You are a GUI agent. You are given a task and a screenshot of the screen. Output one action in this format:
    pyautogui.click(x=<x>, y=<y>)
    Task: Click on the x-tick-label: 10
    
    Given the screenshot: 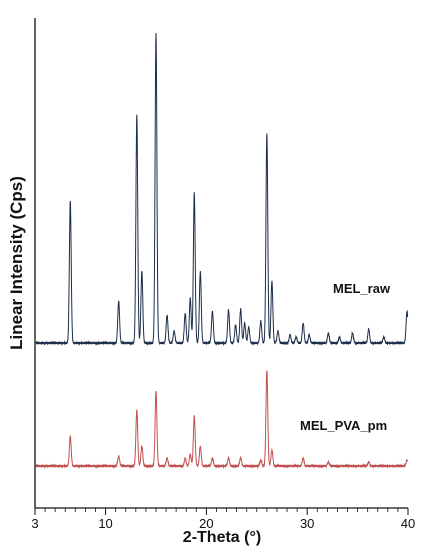 What is the action you would take?
    pyautogui.click(x=105, y=523)
    